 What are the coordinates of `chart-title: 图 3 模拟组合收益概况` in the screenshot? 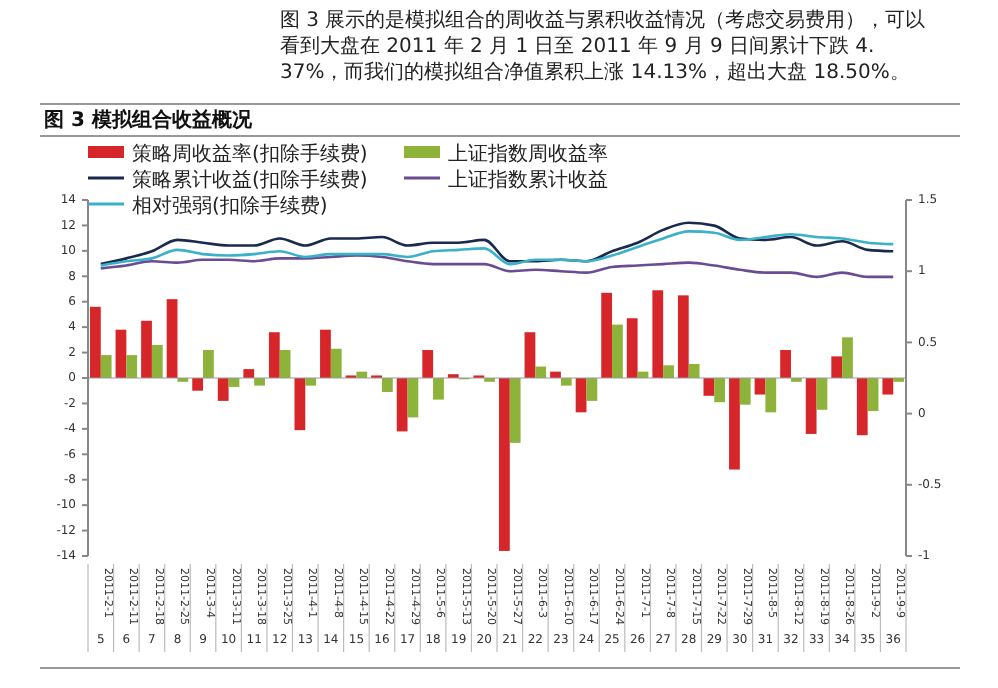 It's located at (149, 120).